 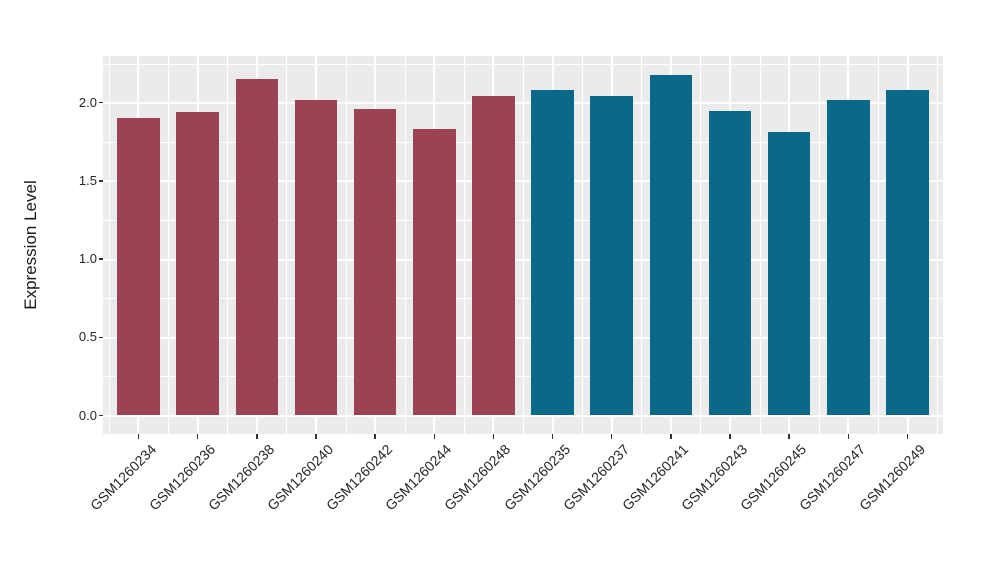 I want to click on y-tick-label: 1.5, so click(x=87, y=180).